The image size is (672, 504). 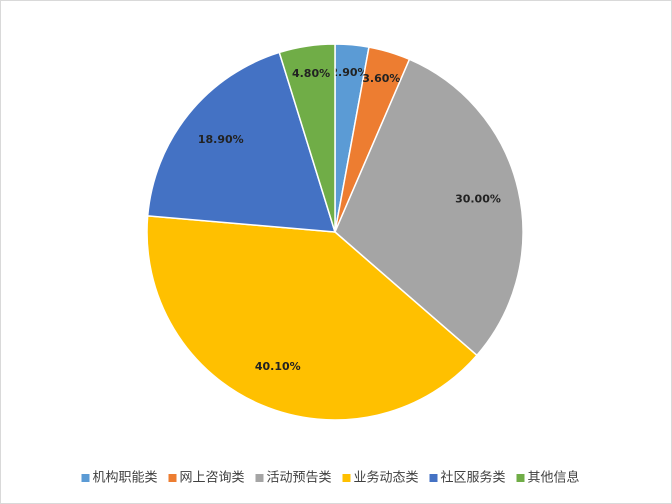 I want to click on legend-label: 社区服务类, so click(x=473, y=478).